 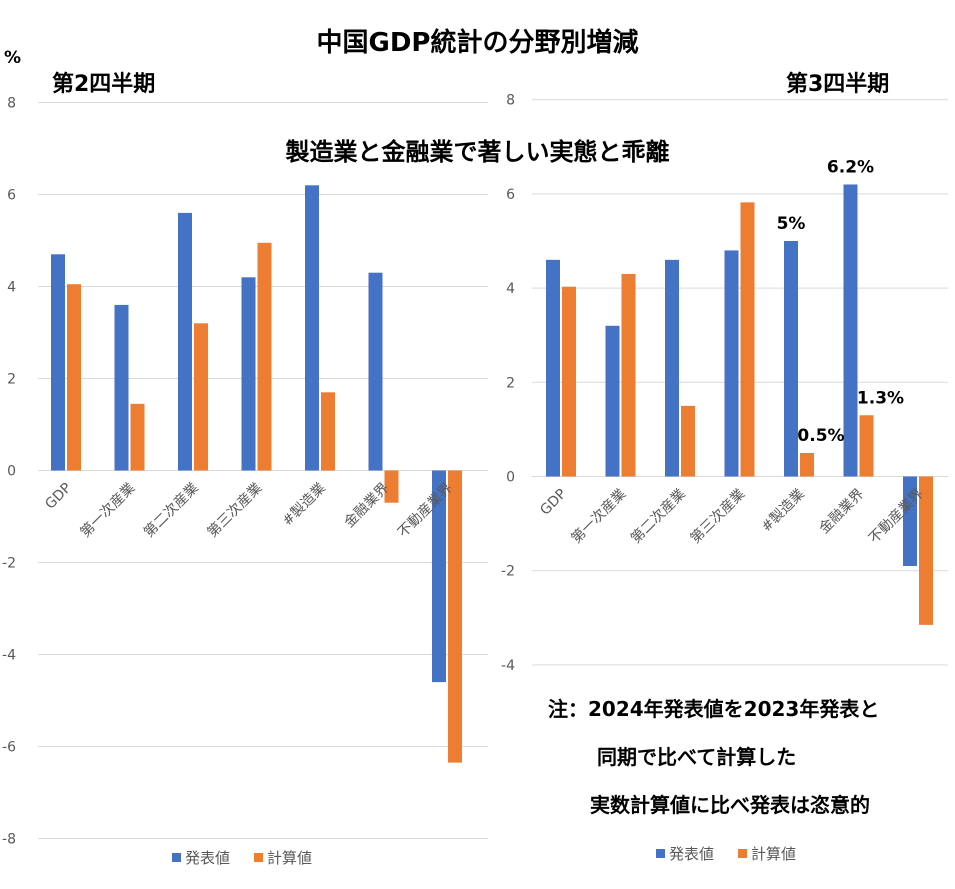 What do you see at coordinates (304, 504) in the screenshot?
I see `left-x-tick-label: #製造業` at bounding box center [304, 504].